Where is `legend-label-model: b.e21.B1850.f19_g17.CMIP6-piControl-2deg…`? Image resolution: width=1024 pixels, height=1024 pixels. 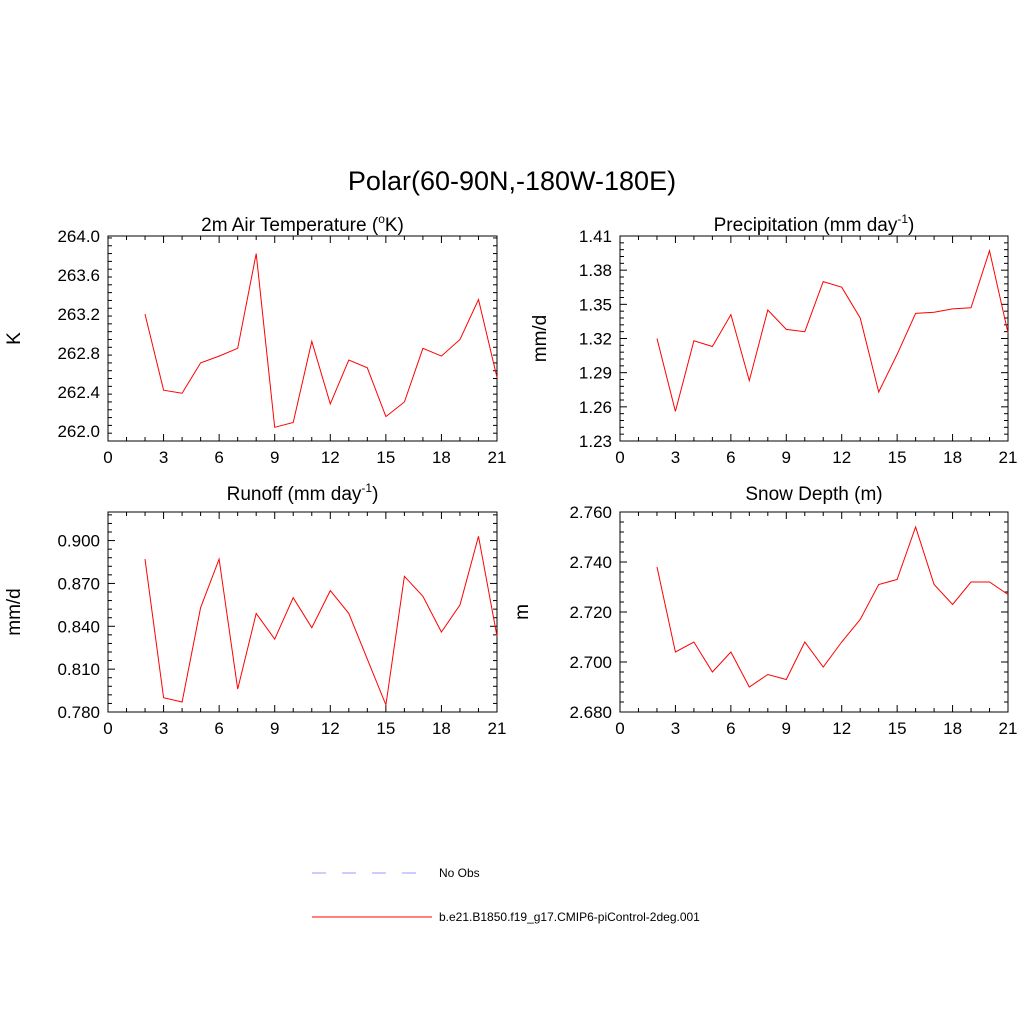 legend-label-model: b.e21.B1850.f19_g17.CMIP6-piControl-2deg… is located at coordinates (569, 917).